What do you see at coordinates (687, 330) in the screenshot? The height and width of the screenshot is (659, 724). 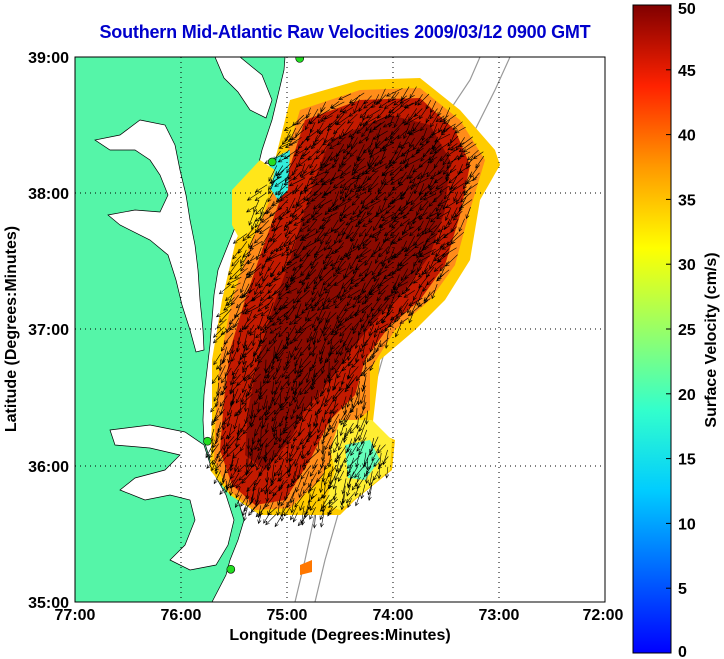 I see `colorbar-tick-label: 25` at bounding box center [687, 330].